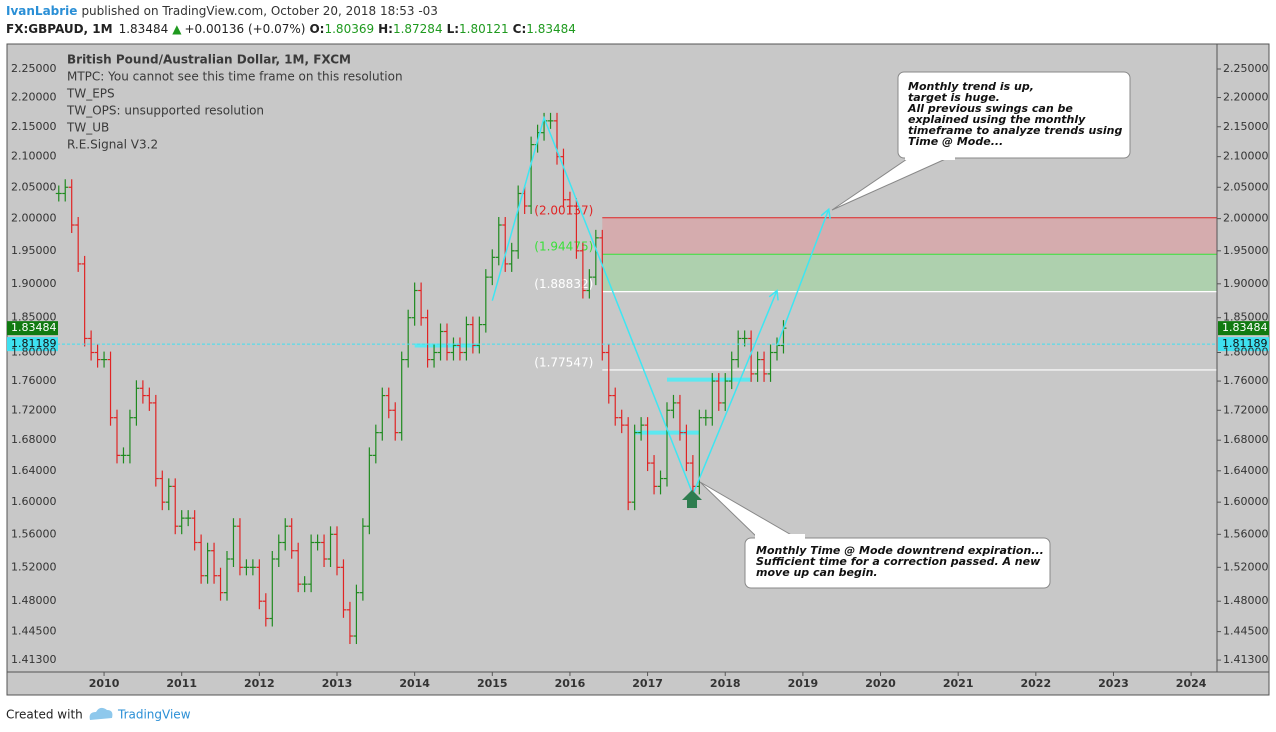 This screenshot has height=732, width=1276. Describe the element at coordinates (337, 683) in the screenshot. I see `x-tick-label: 2013` at that location.